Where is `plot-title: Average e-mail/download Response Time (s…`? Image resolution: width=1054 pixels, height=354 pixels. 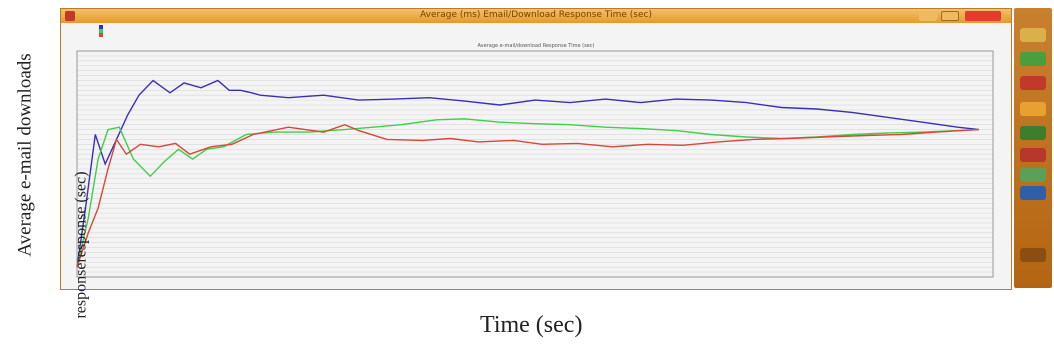 plot-title: Average e-mail/download Response Time (s… is located at coordinates (536, 46).